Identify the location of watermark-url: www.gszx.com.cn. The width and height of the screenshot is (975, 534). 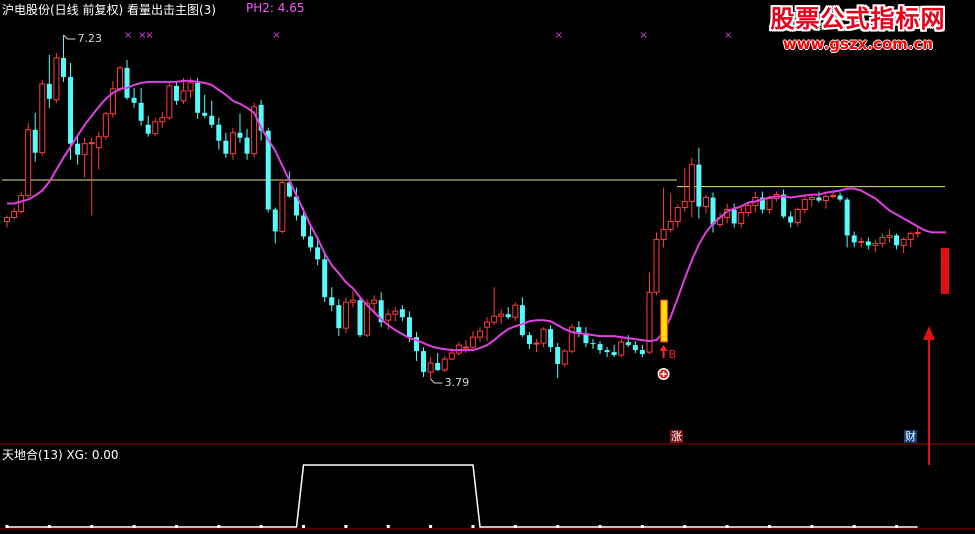
(858, 44).